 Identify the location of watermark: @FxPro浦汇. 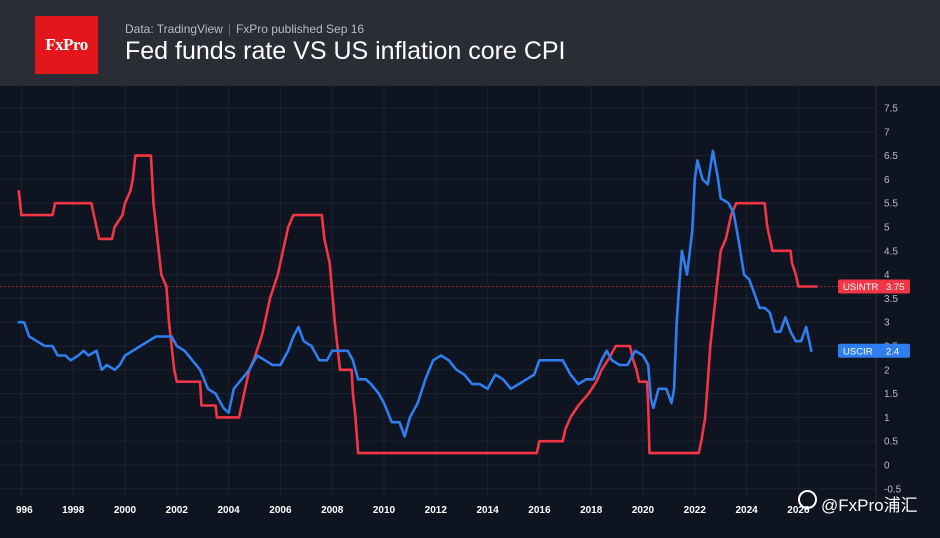
(858, 503).